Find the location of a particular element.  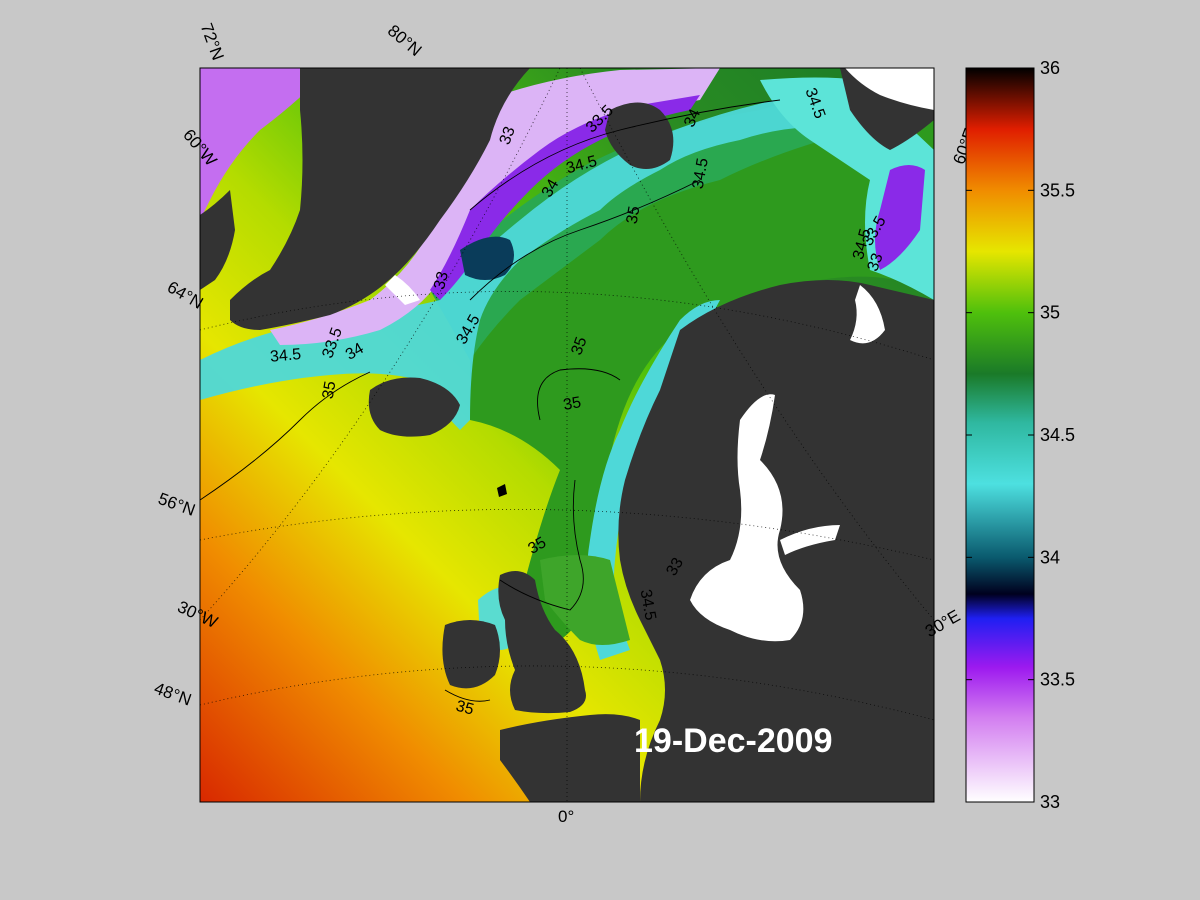

colorbar-ticks: 33 33.5 34 34.5 35 35.5 36 is located at coordinates (1020, 435).